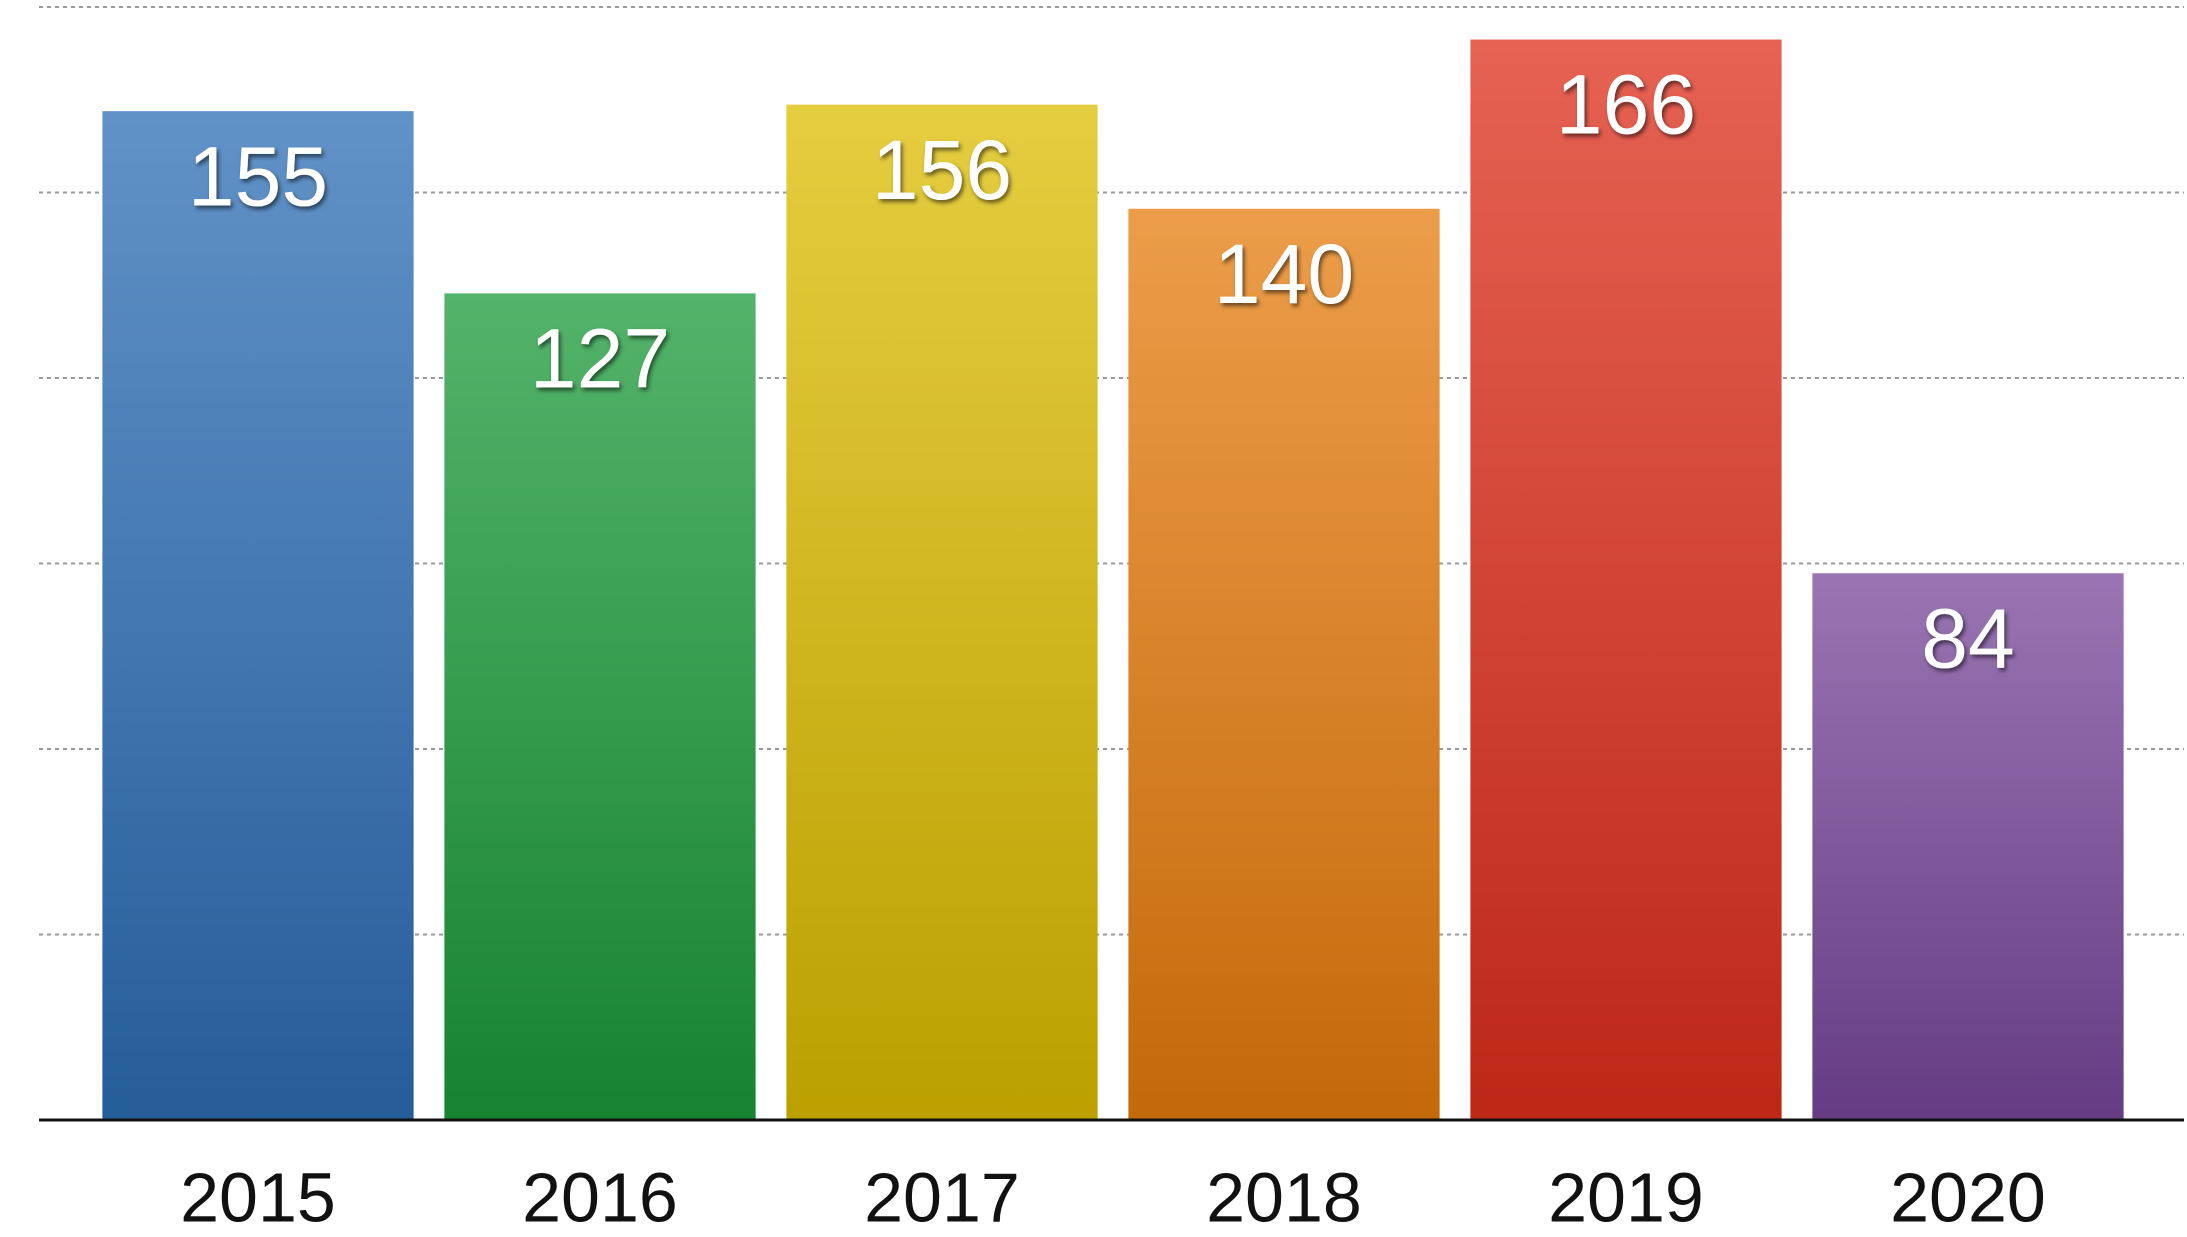  I want to click on value-label: 166, so click(1626, 105).